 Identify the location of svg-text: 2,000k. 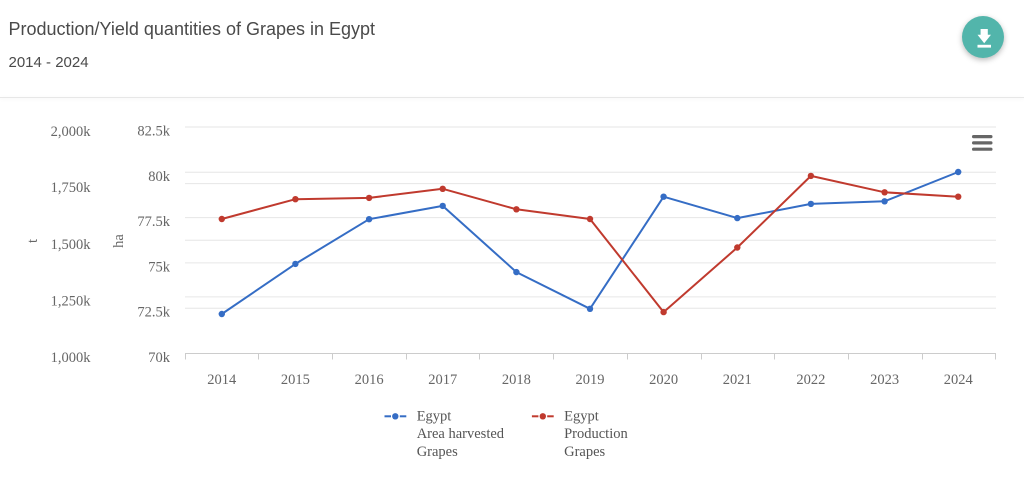
(71, 132).